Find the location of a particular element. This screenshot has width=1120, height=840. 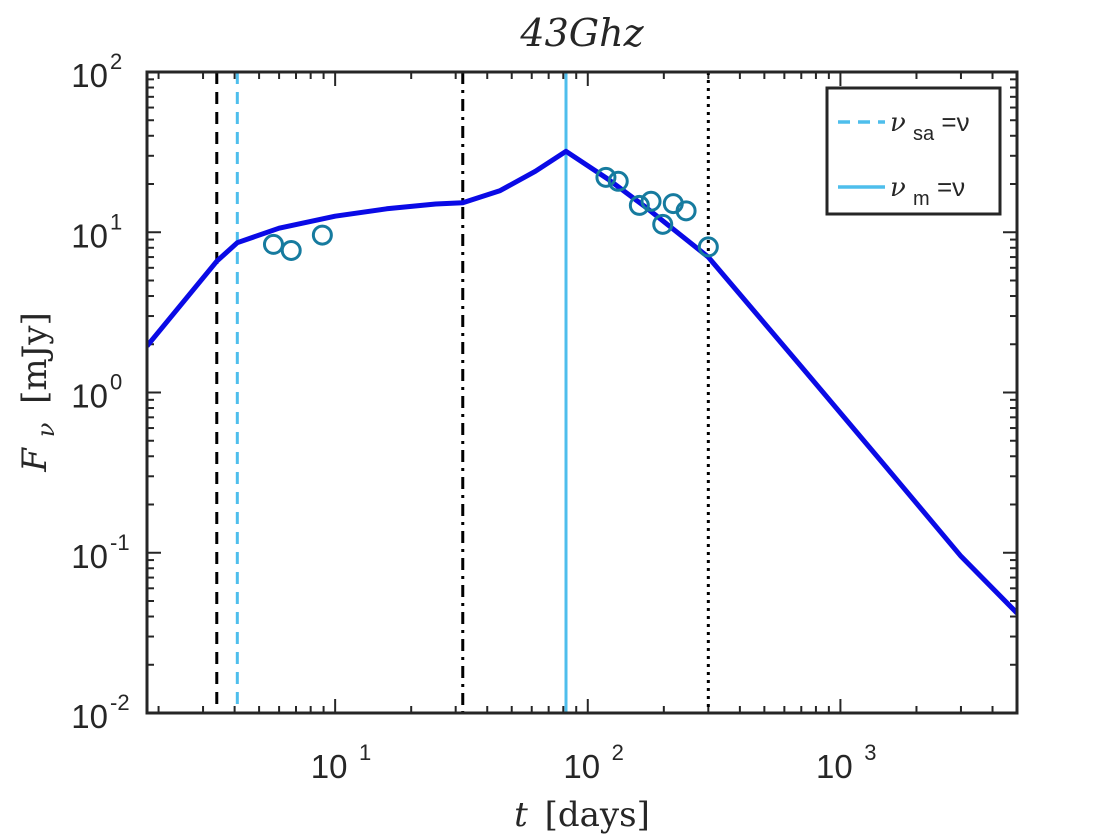

legend-entry-nu-sa: ν sa =ν is located at coordinates (904, 126).